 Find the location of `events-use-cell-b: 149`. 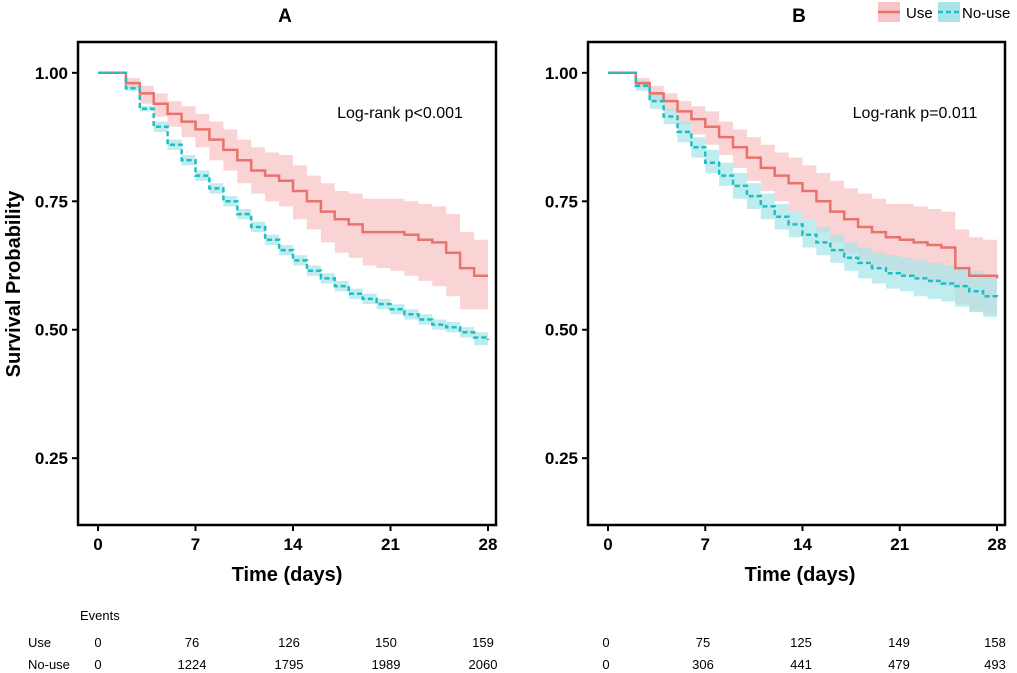

events-use-cell-b: 149 is located at coordinates (899, 642).